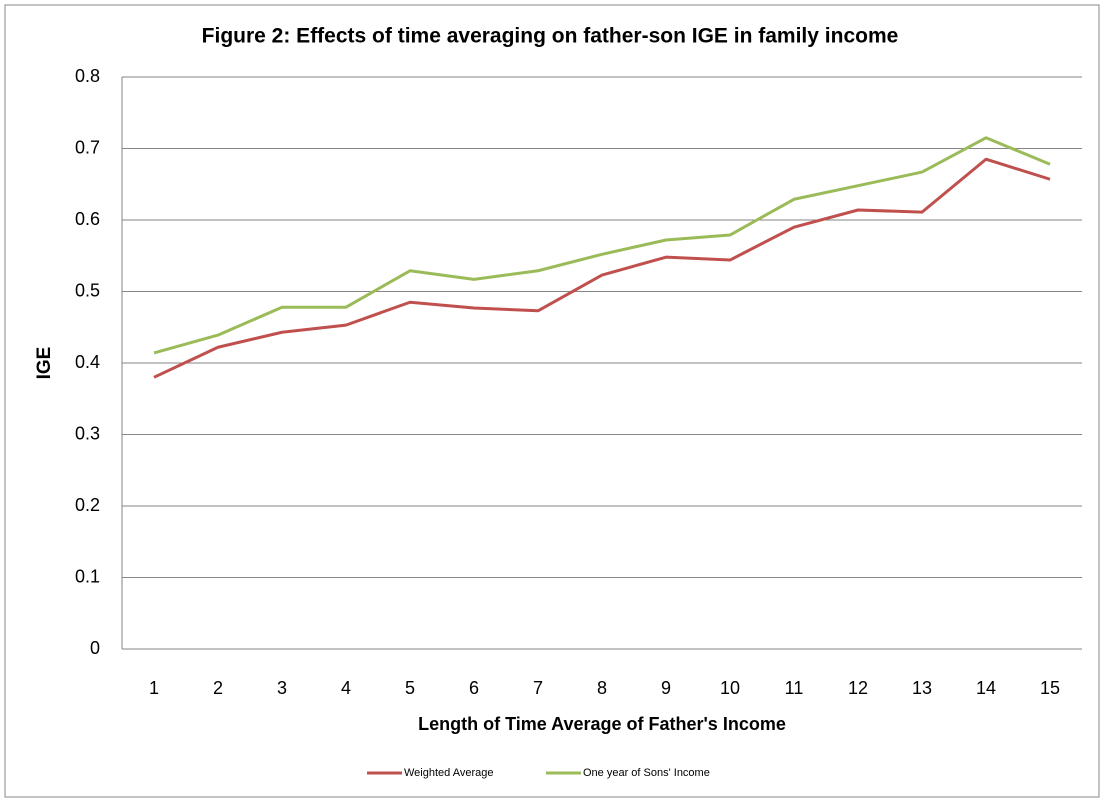  What do you see at coordinates (218, 688) in the screenshot?
I see `x-tick-label: 2` at bounding box center [218, 688].